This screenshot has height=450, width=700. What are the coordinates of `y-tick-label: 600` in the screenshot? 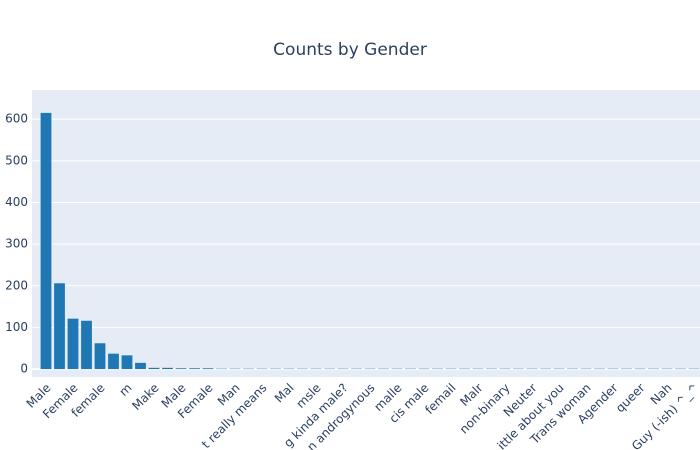 It's located at (16, 119).